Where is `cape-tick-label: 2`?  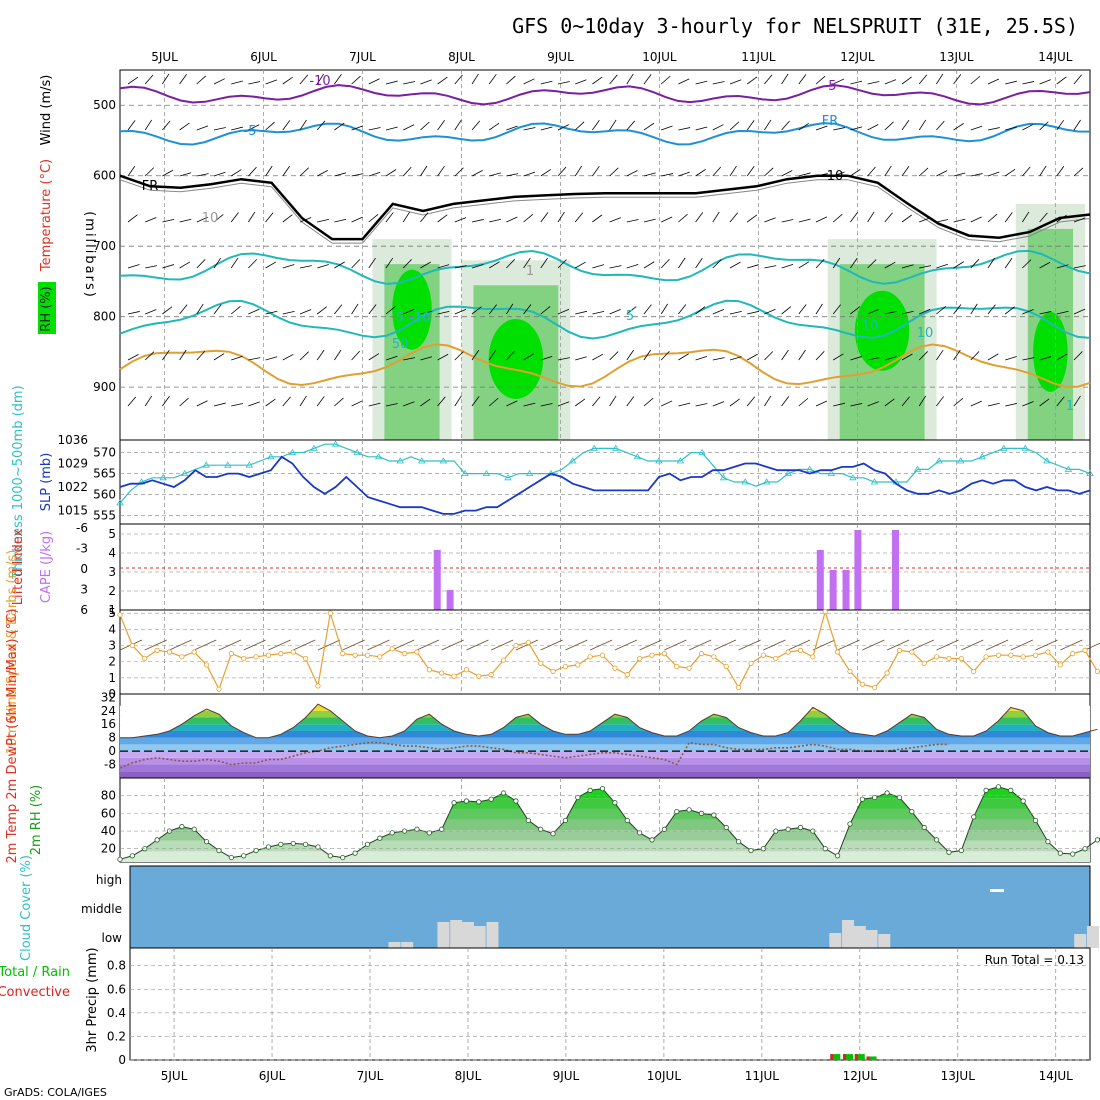 cape-tick-label: 2 is located at coordinates (112, 591).